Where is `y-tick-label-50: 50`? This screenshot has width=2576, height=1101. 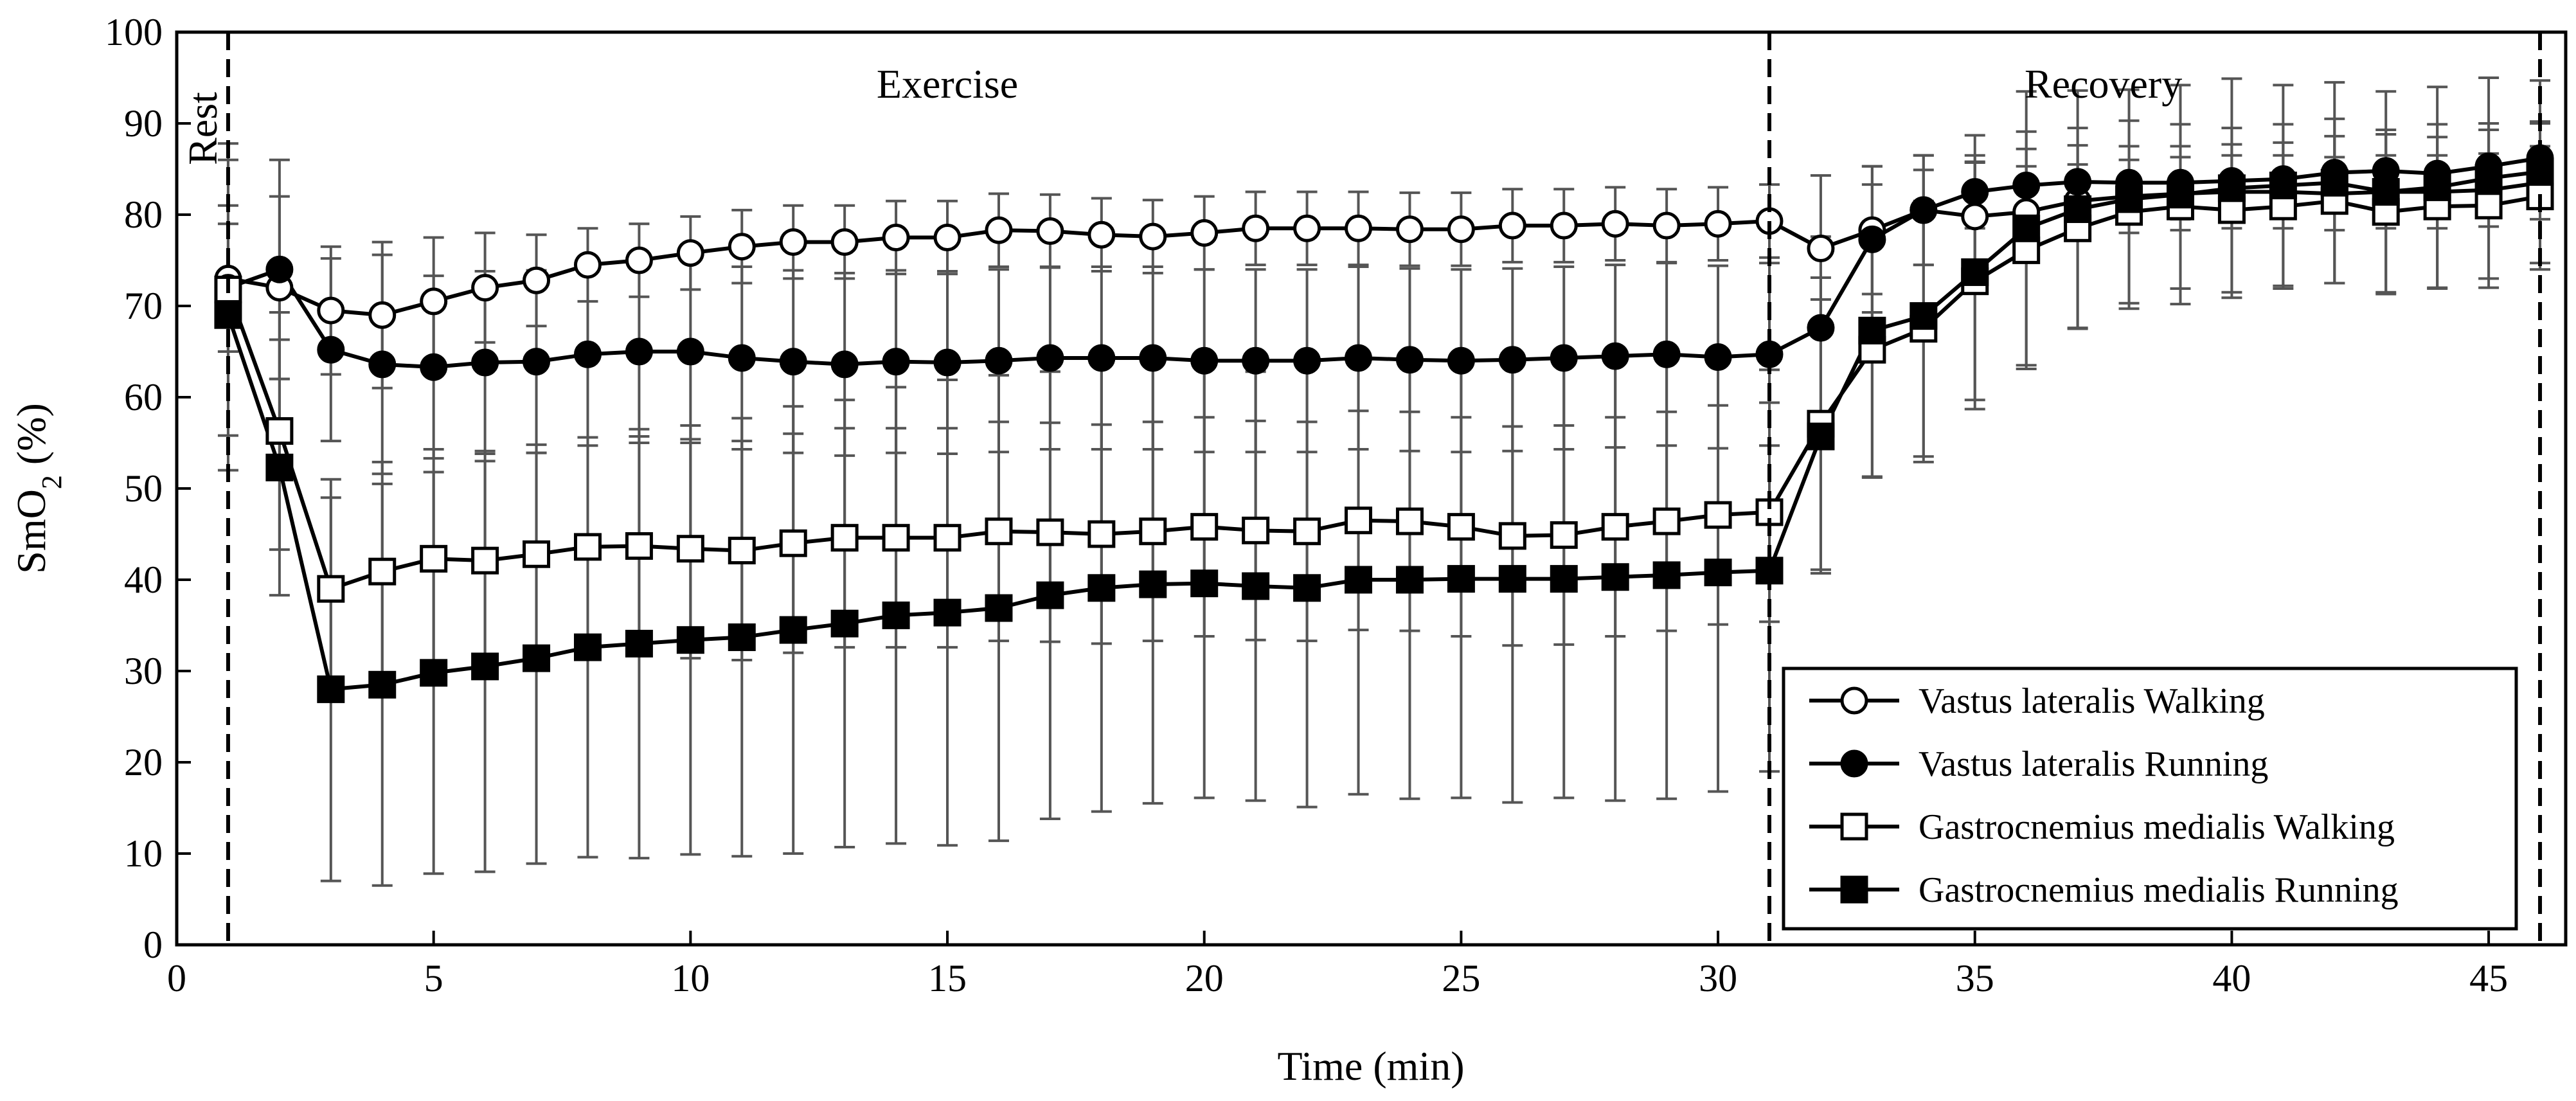 y-tick-label-50: 50 is located at coordinates (143, 488).